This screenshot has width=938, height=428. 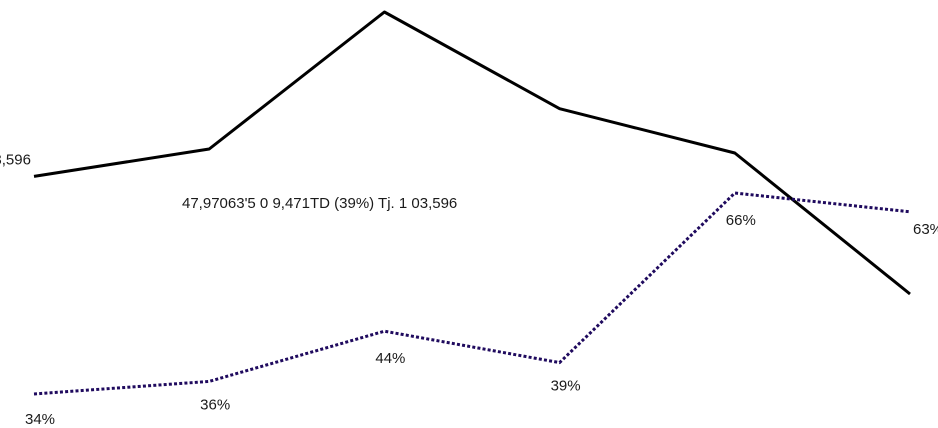 What do you see at coordinates (925, 229) in the screenshot?
I see `data-label-share-6: 63%` at bounding box center [925, 229].